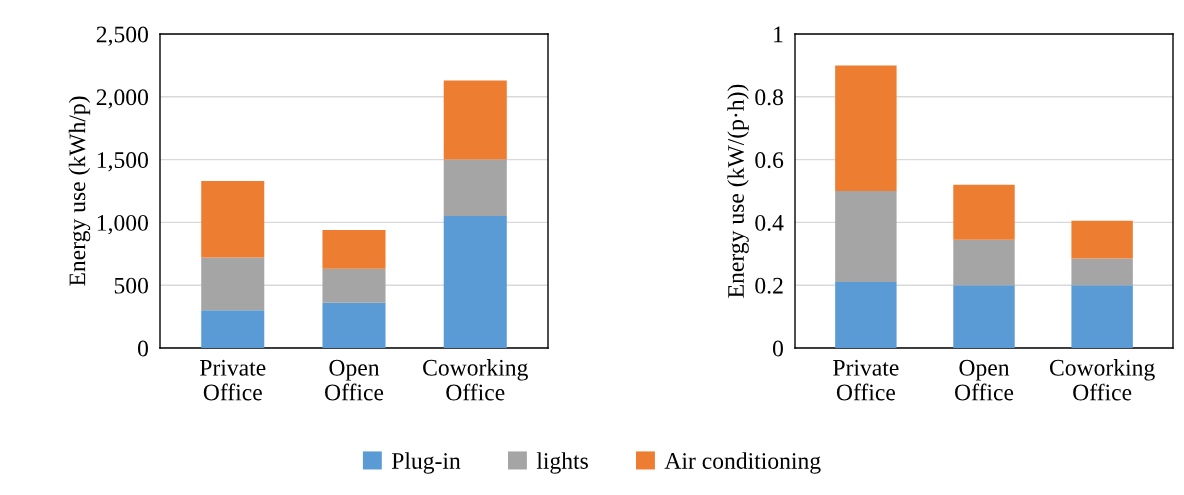 The image size is (1184, 495). Describe the element at coordinates (122, 162) in the screenshot. I see `y-tick-label: 1,500` at that location.